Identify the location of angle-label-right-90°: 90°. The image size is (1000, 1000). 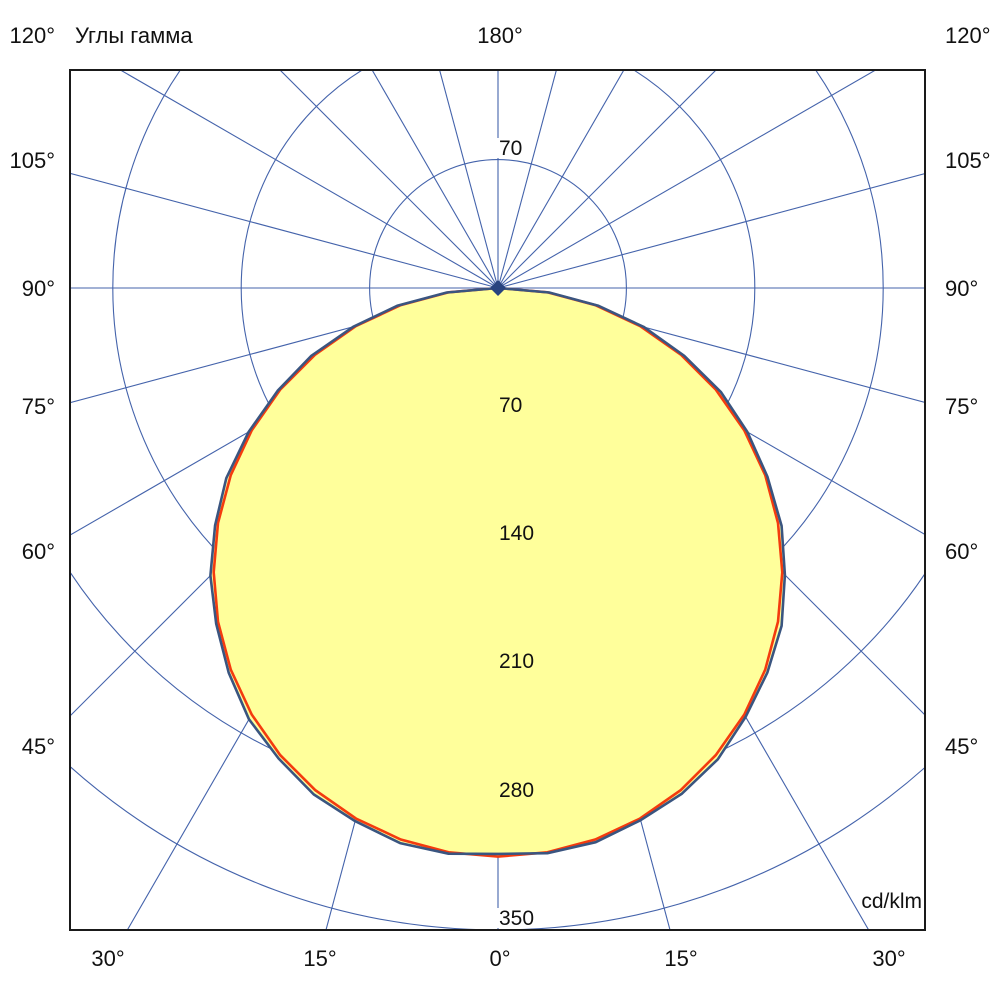
(961, 288).